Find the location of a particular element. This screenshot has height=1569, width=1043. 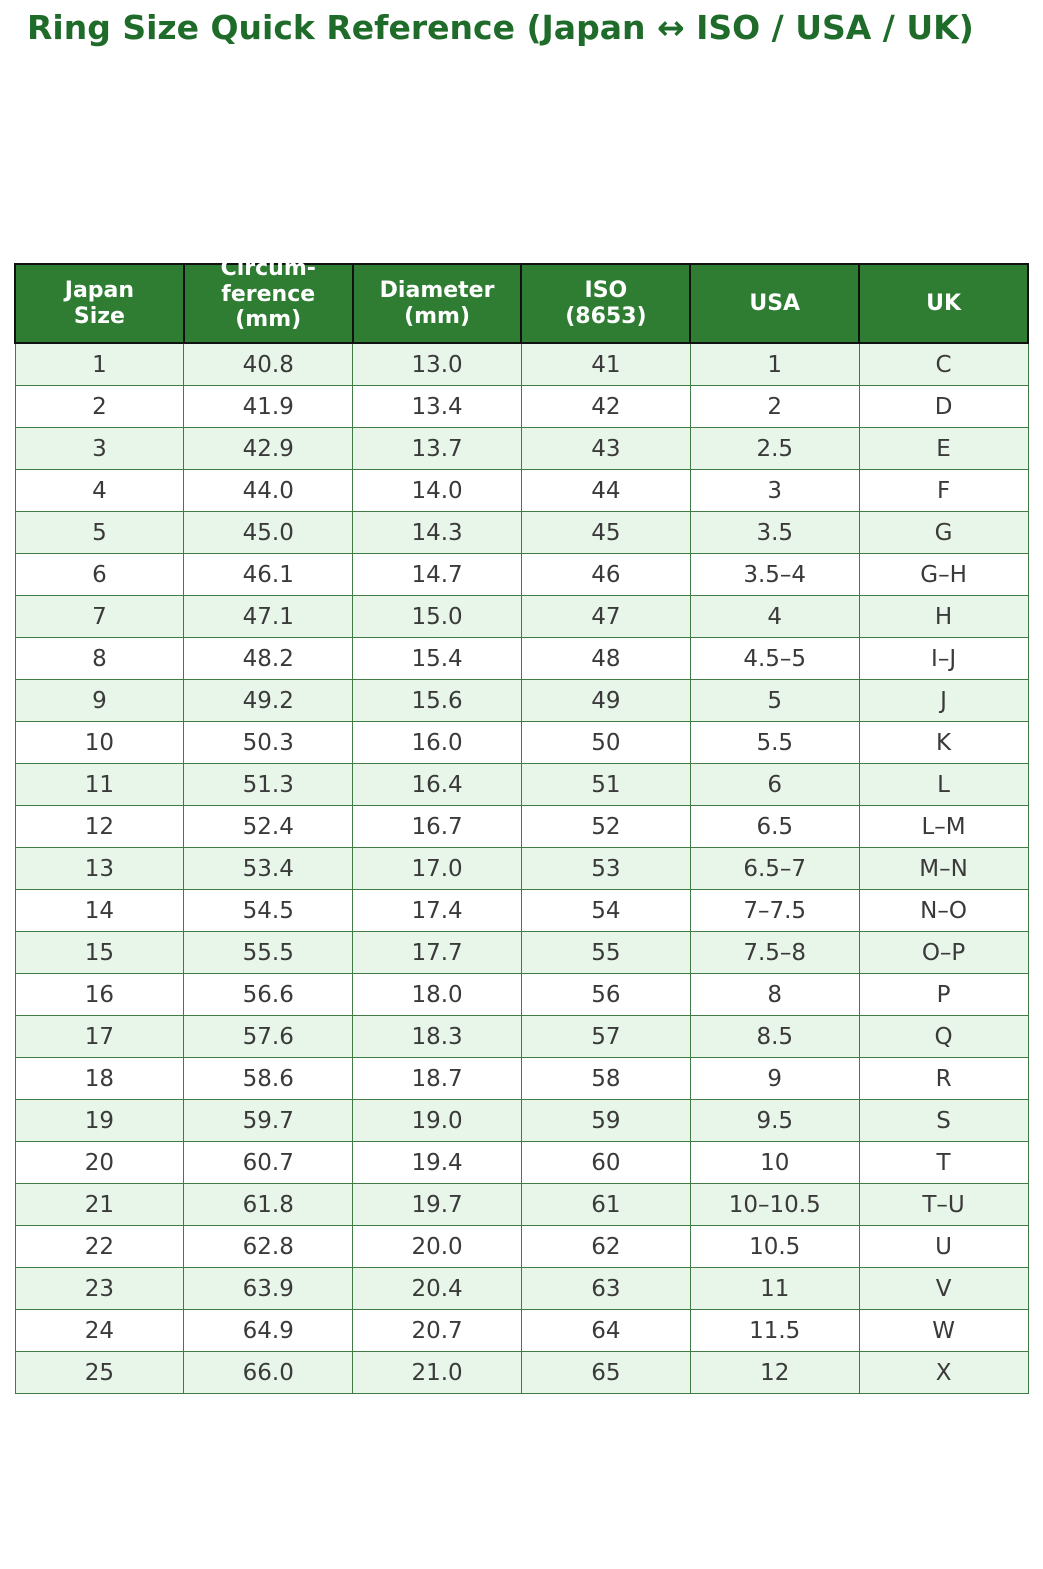

table-cell: I–J is located at coordinates (943, 659).